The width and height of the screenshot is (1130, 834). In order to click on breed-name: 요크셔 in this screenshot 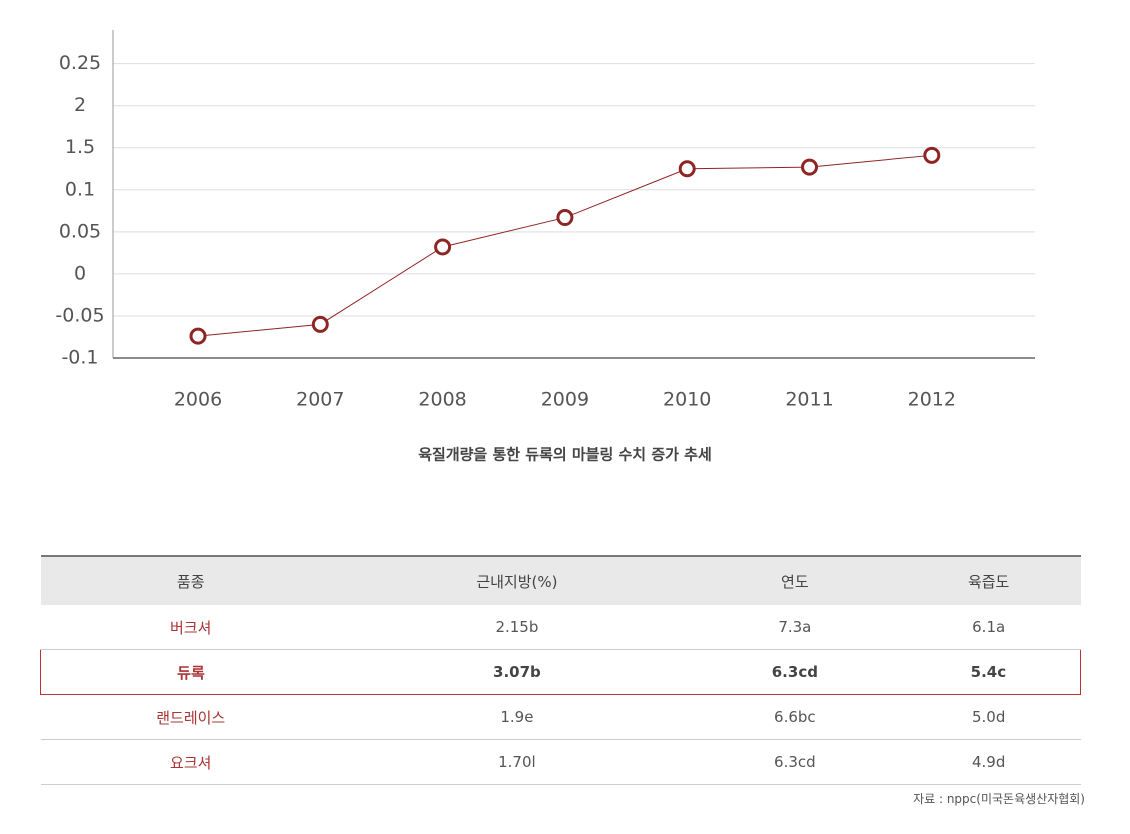, I will do `click(190, 762)`.